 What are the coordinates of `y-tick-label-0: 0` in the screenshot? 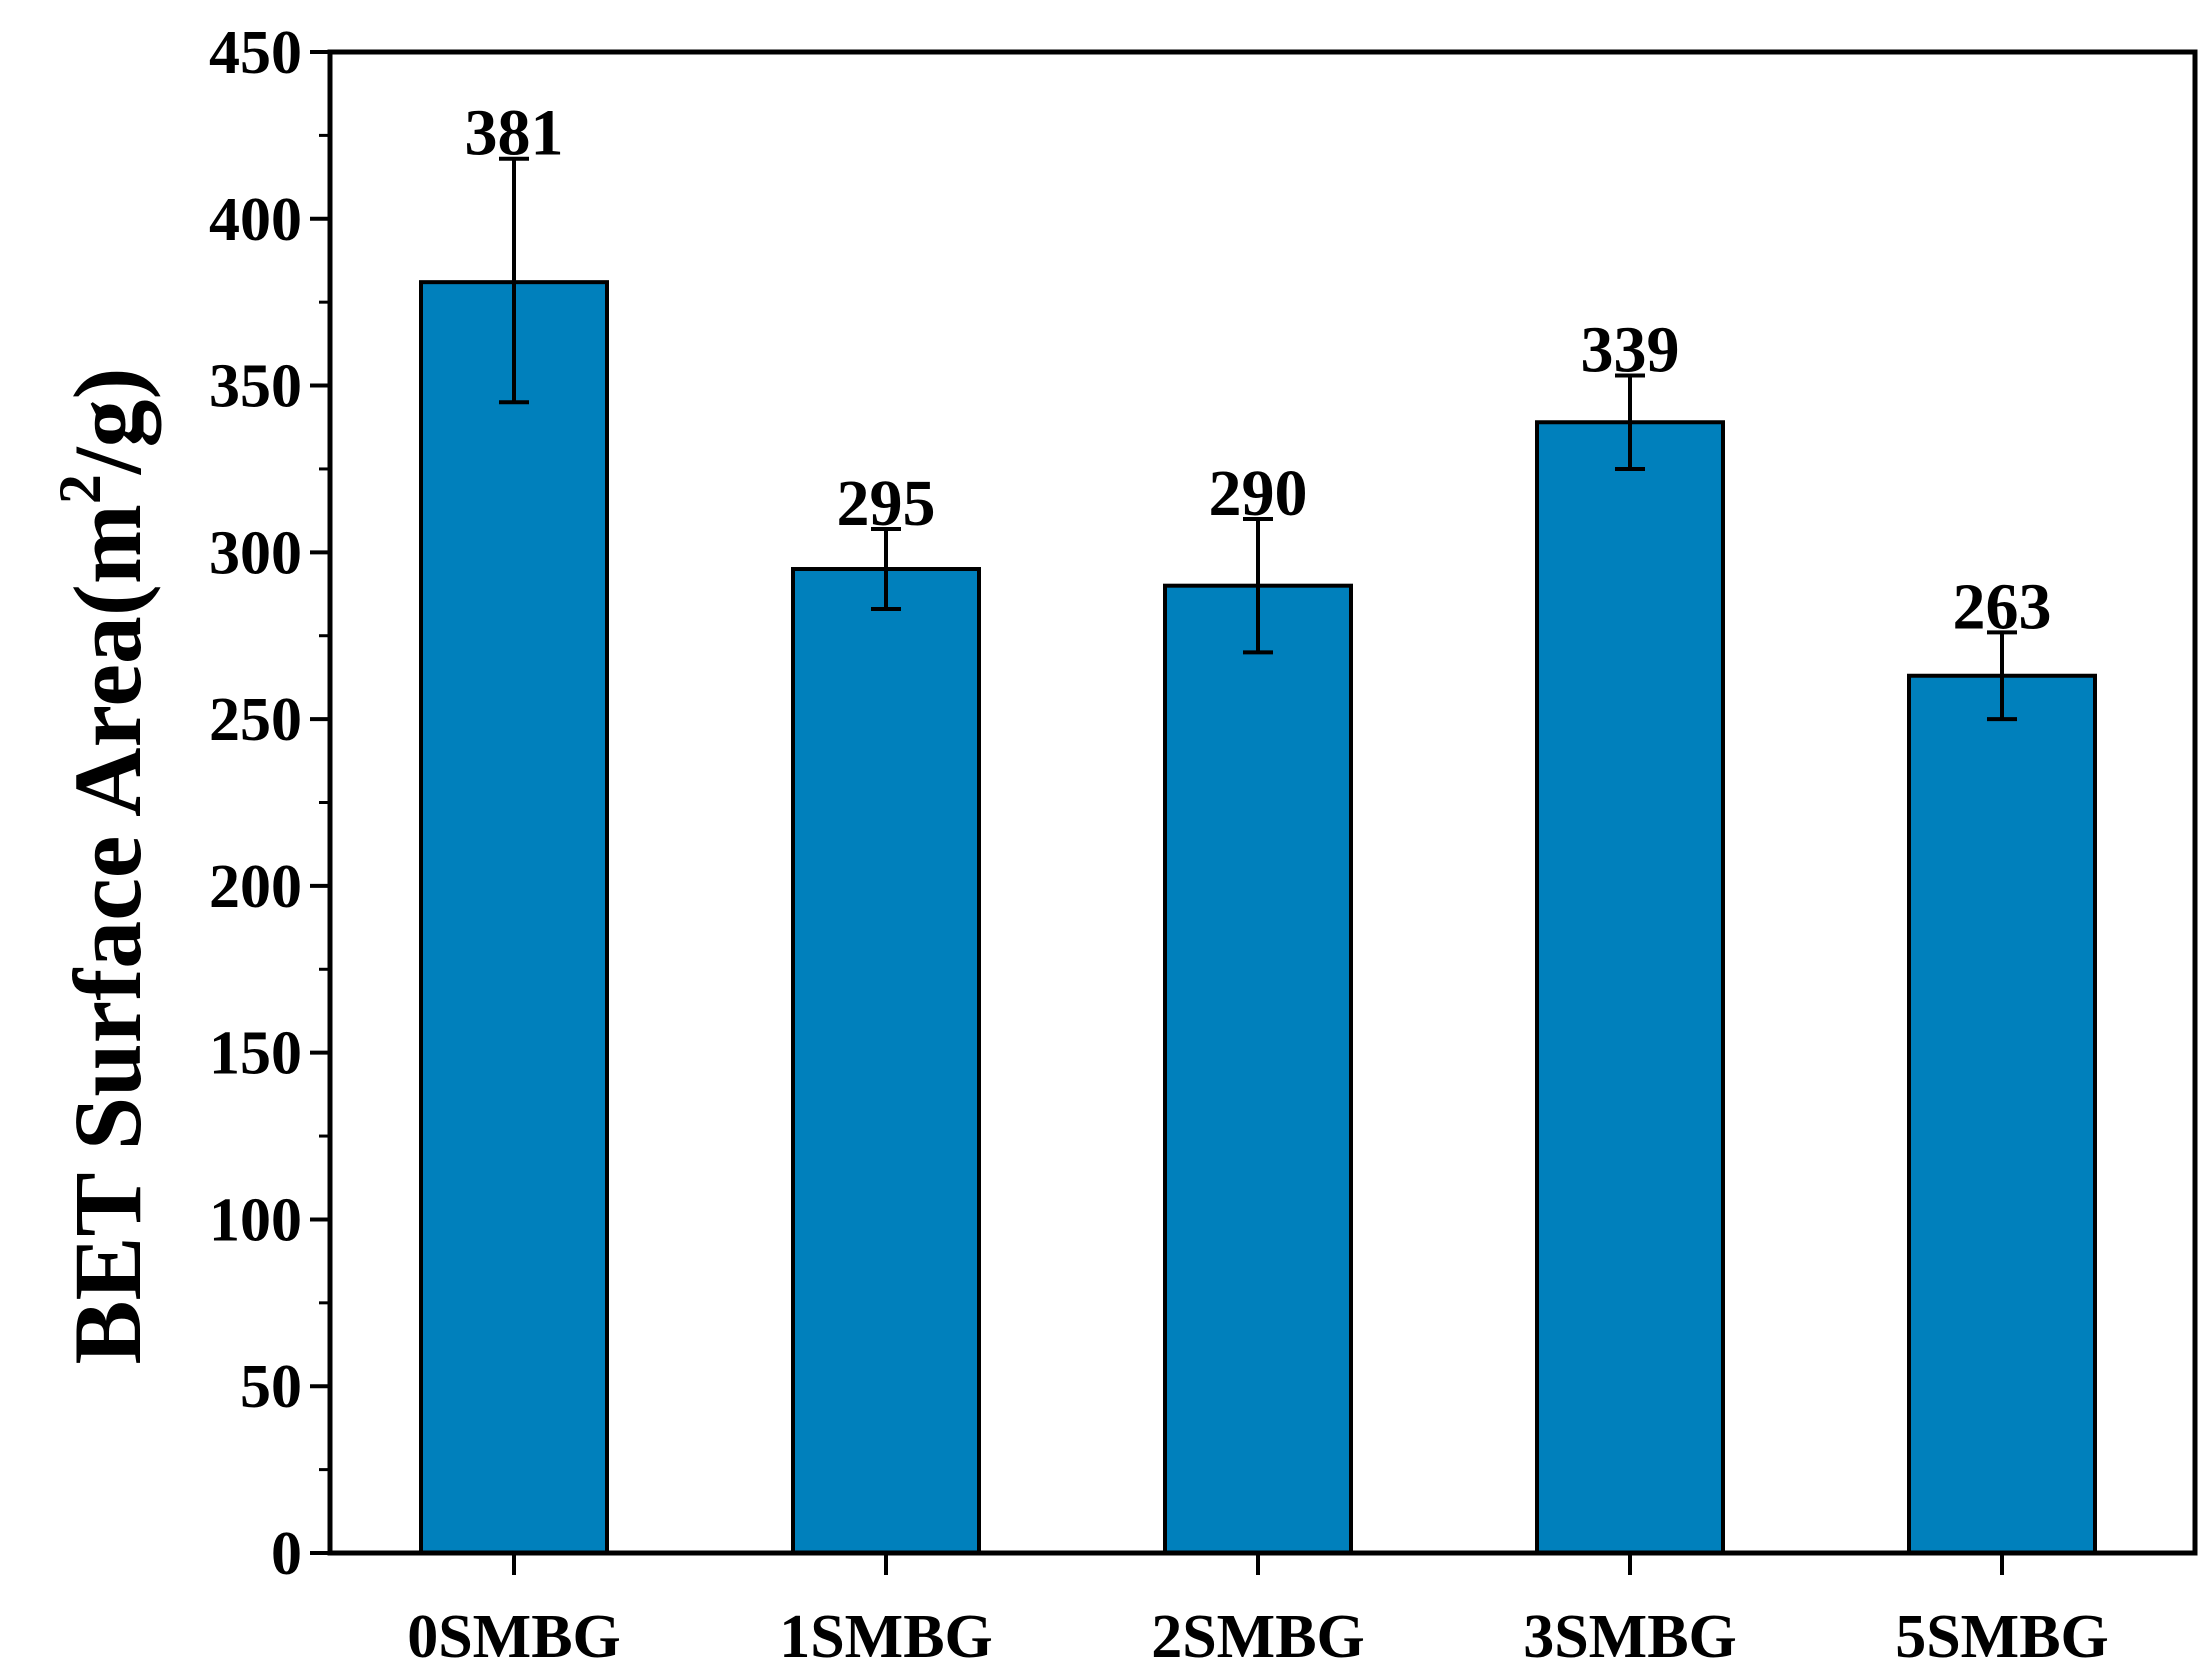 It's located at (286, 1554).